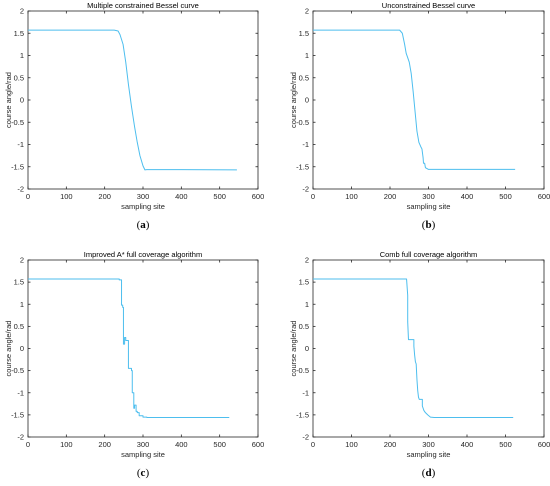 Image resolution: width=550 pixels, height=486 pixels. I want to click on caption-letter: d, so click(428, 473).